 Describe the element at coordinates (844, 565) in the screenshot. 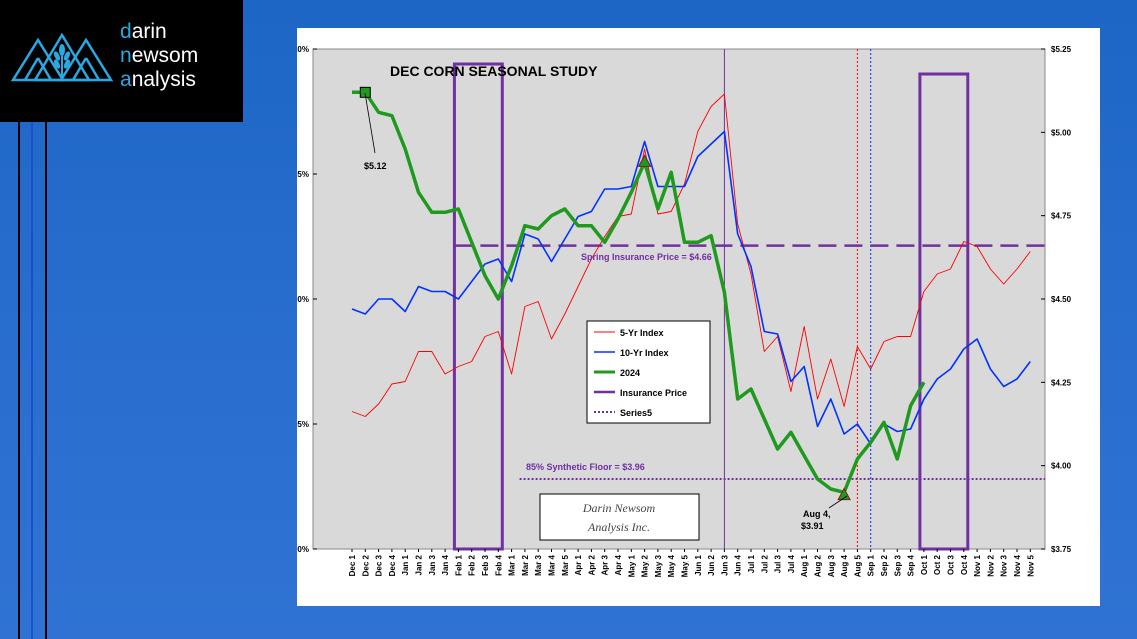

I see `x-tick-label: Aug 4` at that location.